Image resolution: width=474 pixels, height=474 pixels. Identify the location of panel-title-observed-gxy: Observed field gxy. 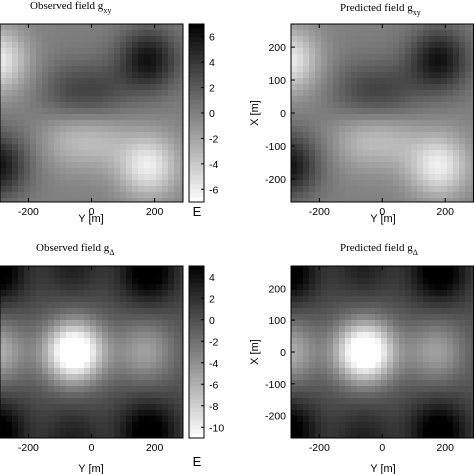
(70, 7).